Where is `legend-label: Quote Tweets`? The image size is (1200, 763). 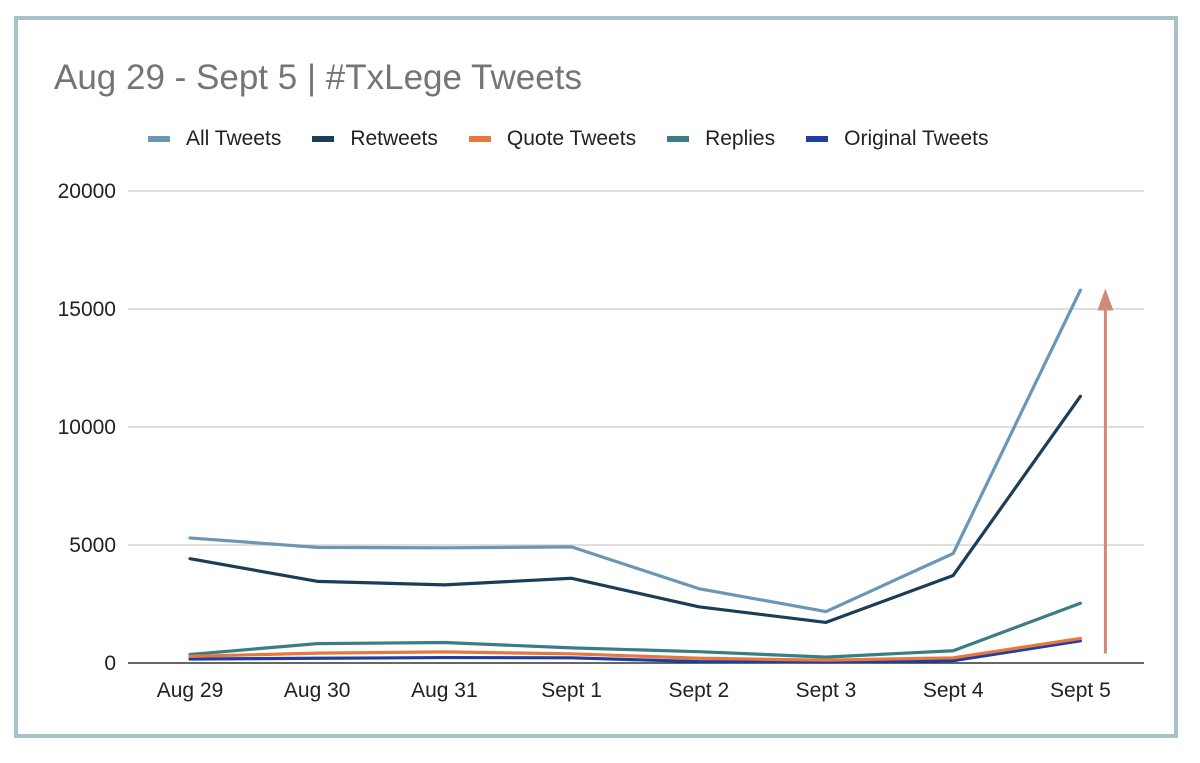
legend-label: Quote Tweets is located at coordinates (571, 138).